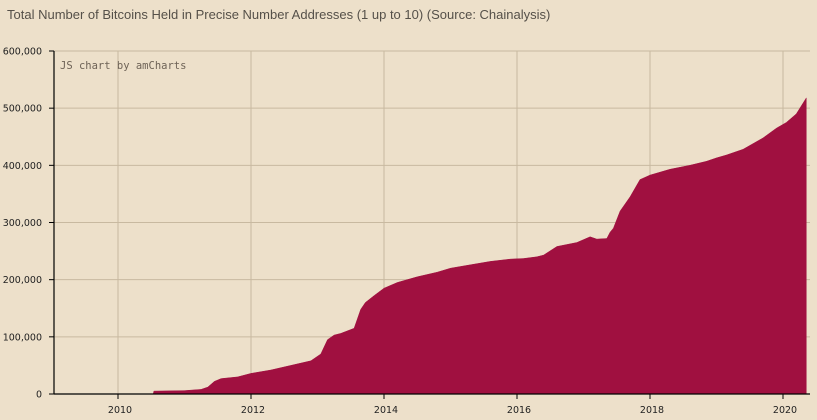  Describe the element at coordinates (519, 410) in the screenshot. I see `x-tick-label: 2016` at that location.